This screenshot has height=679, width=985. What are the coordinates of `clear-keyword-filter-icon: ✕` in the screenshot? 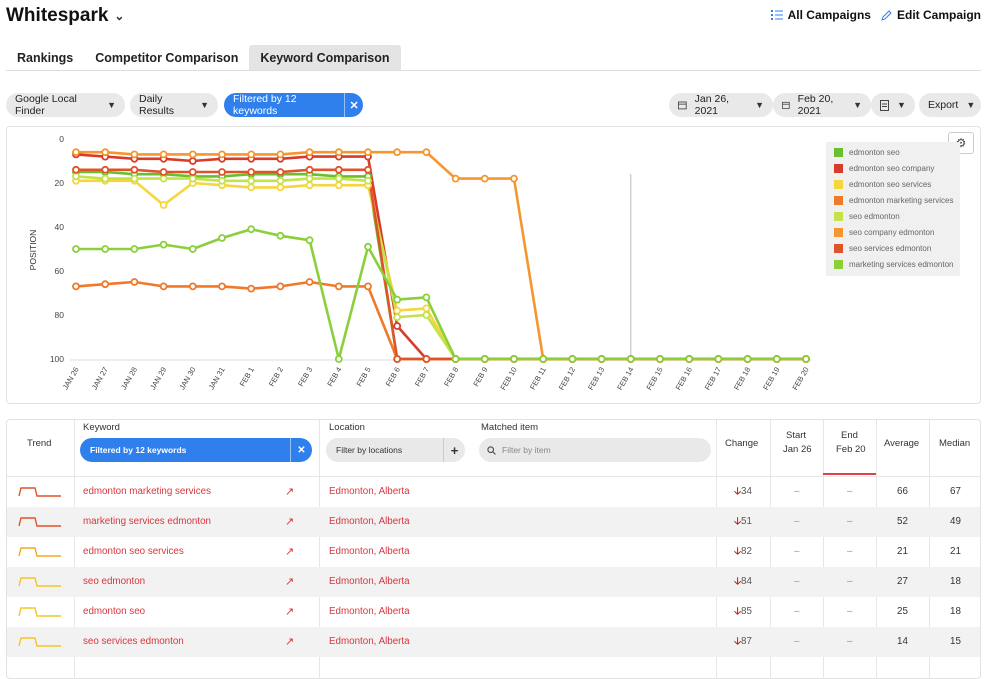 It's located at (301, 450).